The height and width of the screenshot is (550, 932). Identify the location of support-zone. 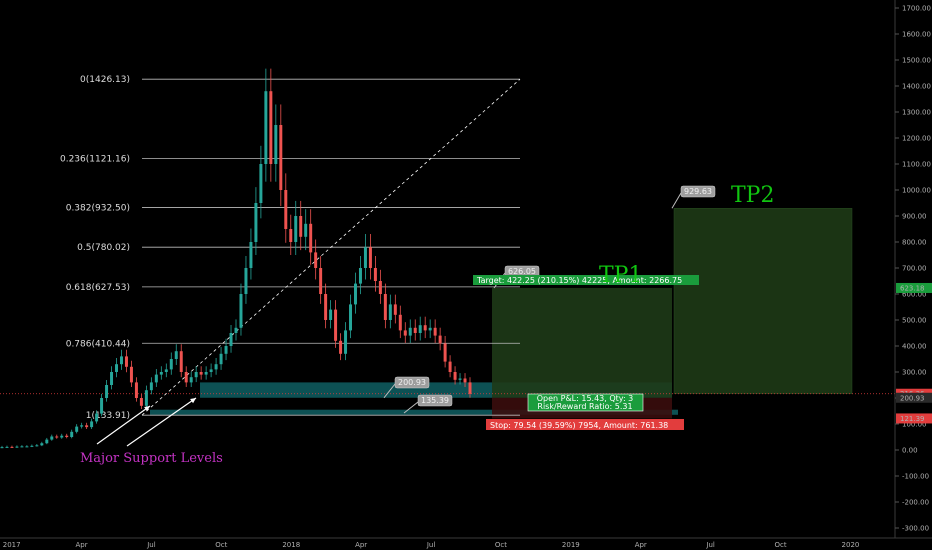
(414, 412).